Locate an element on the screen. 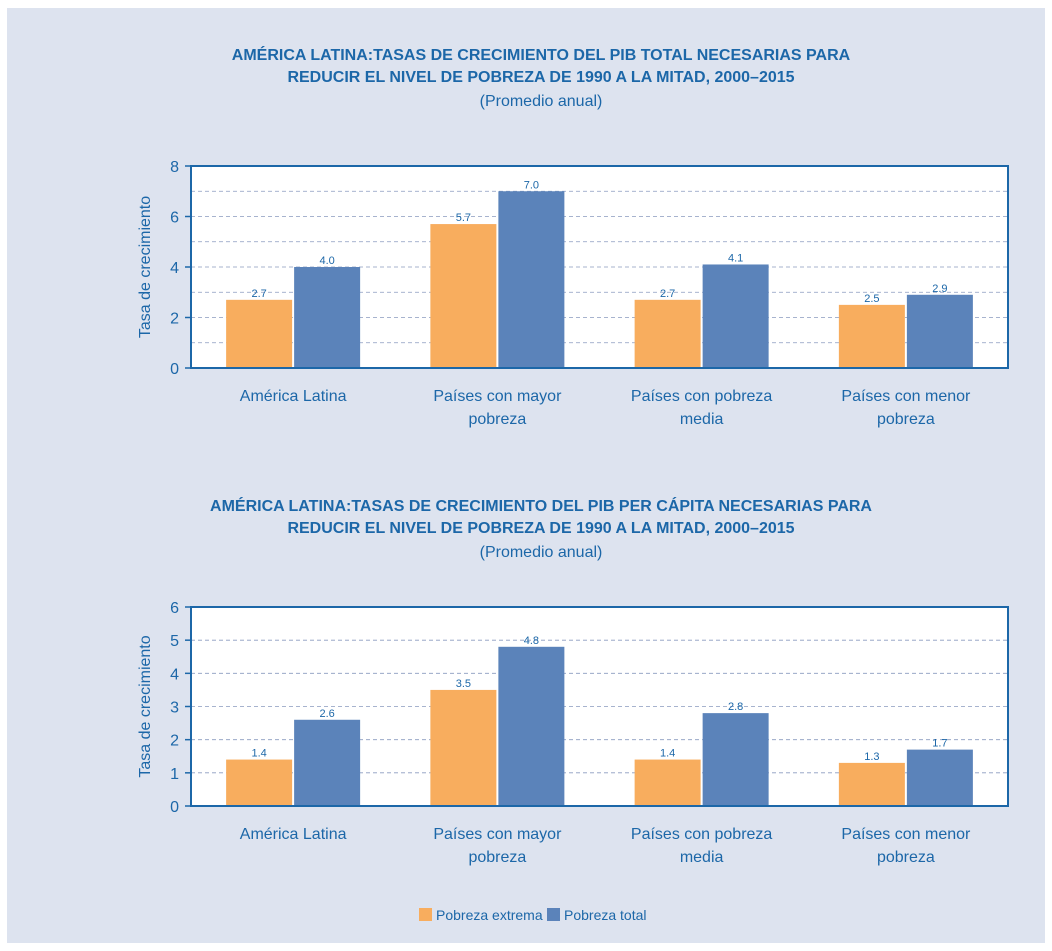 The height and width of the screenshot is (951, 1052). chart2-category-label: media is located at coordinates (702, 857).